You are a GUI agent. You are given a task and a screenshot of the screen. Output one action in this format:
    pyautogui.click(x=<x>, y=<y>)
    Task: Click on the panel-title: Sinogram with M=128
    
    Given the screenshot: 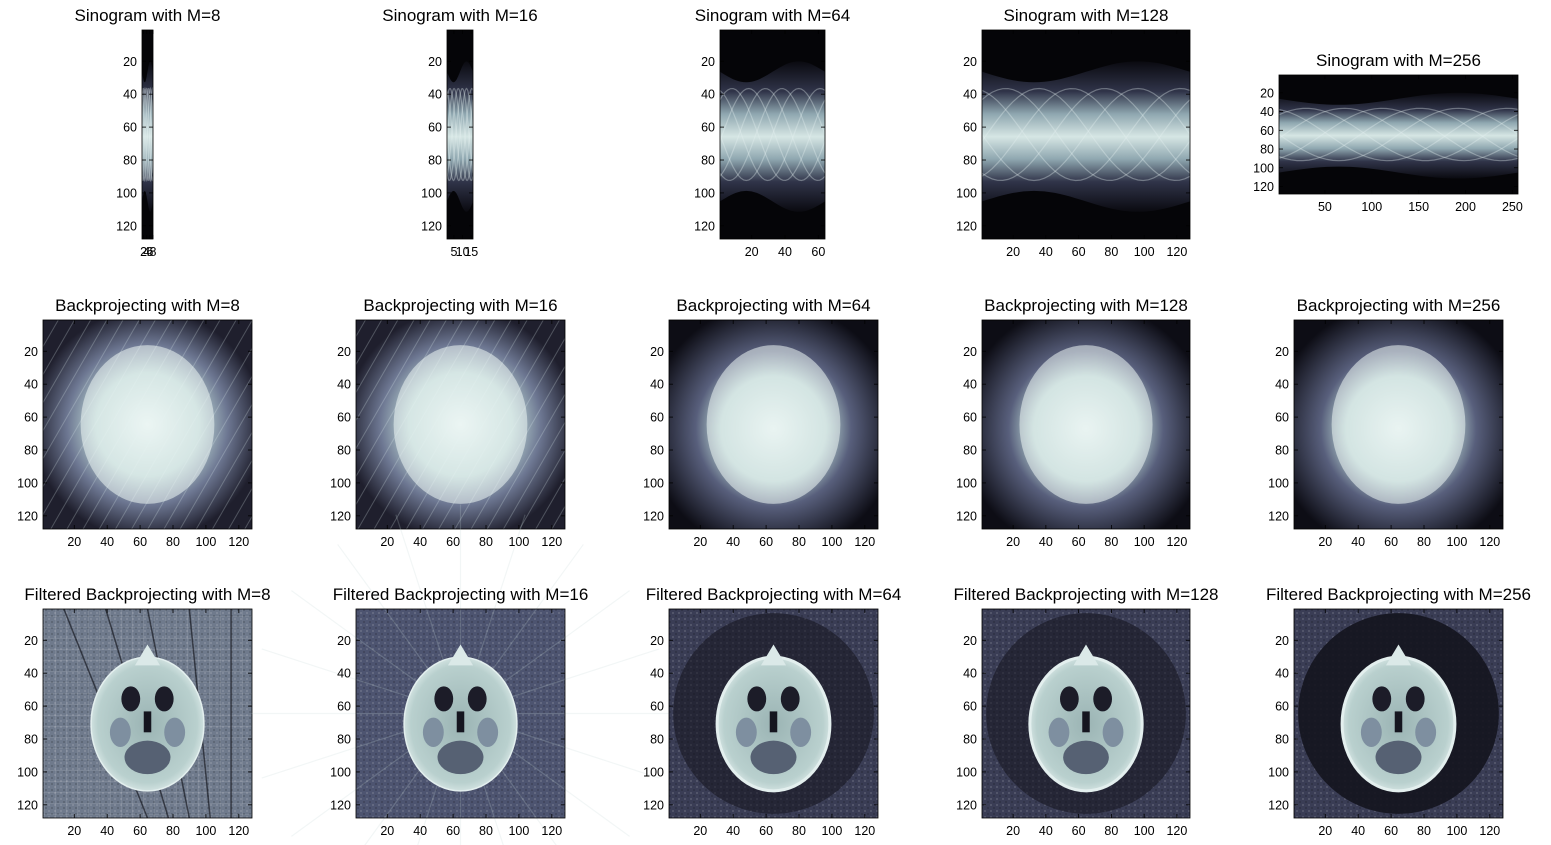 What is the action you would take?
    pyautogui.click(x=1086, y=15)
    